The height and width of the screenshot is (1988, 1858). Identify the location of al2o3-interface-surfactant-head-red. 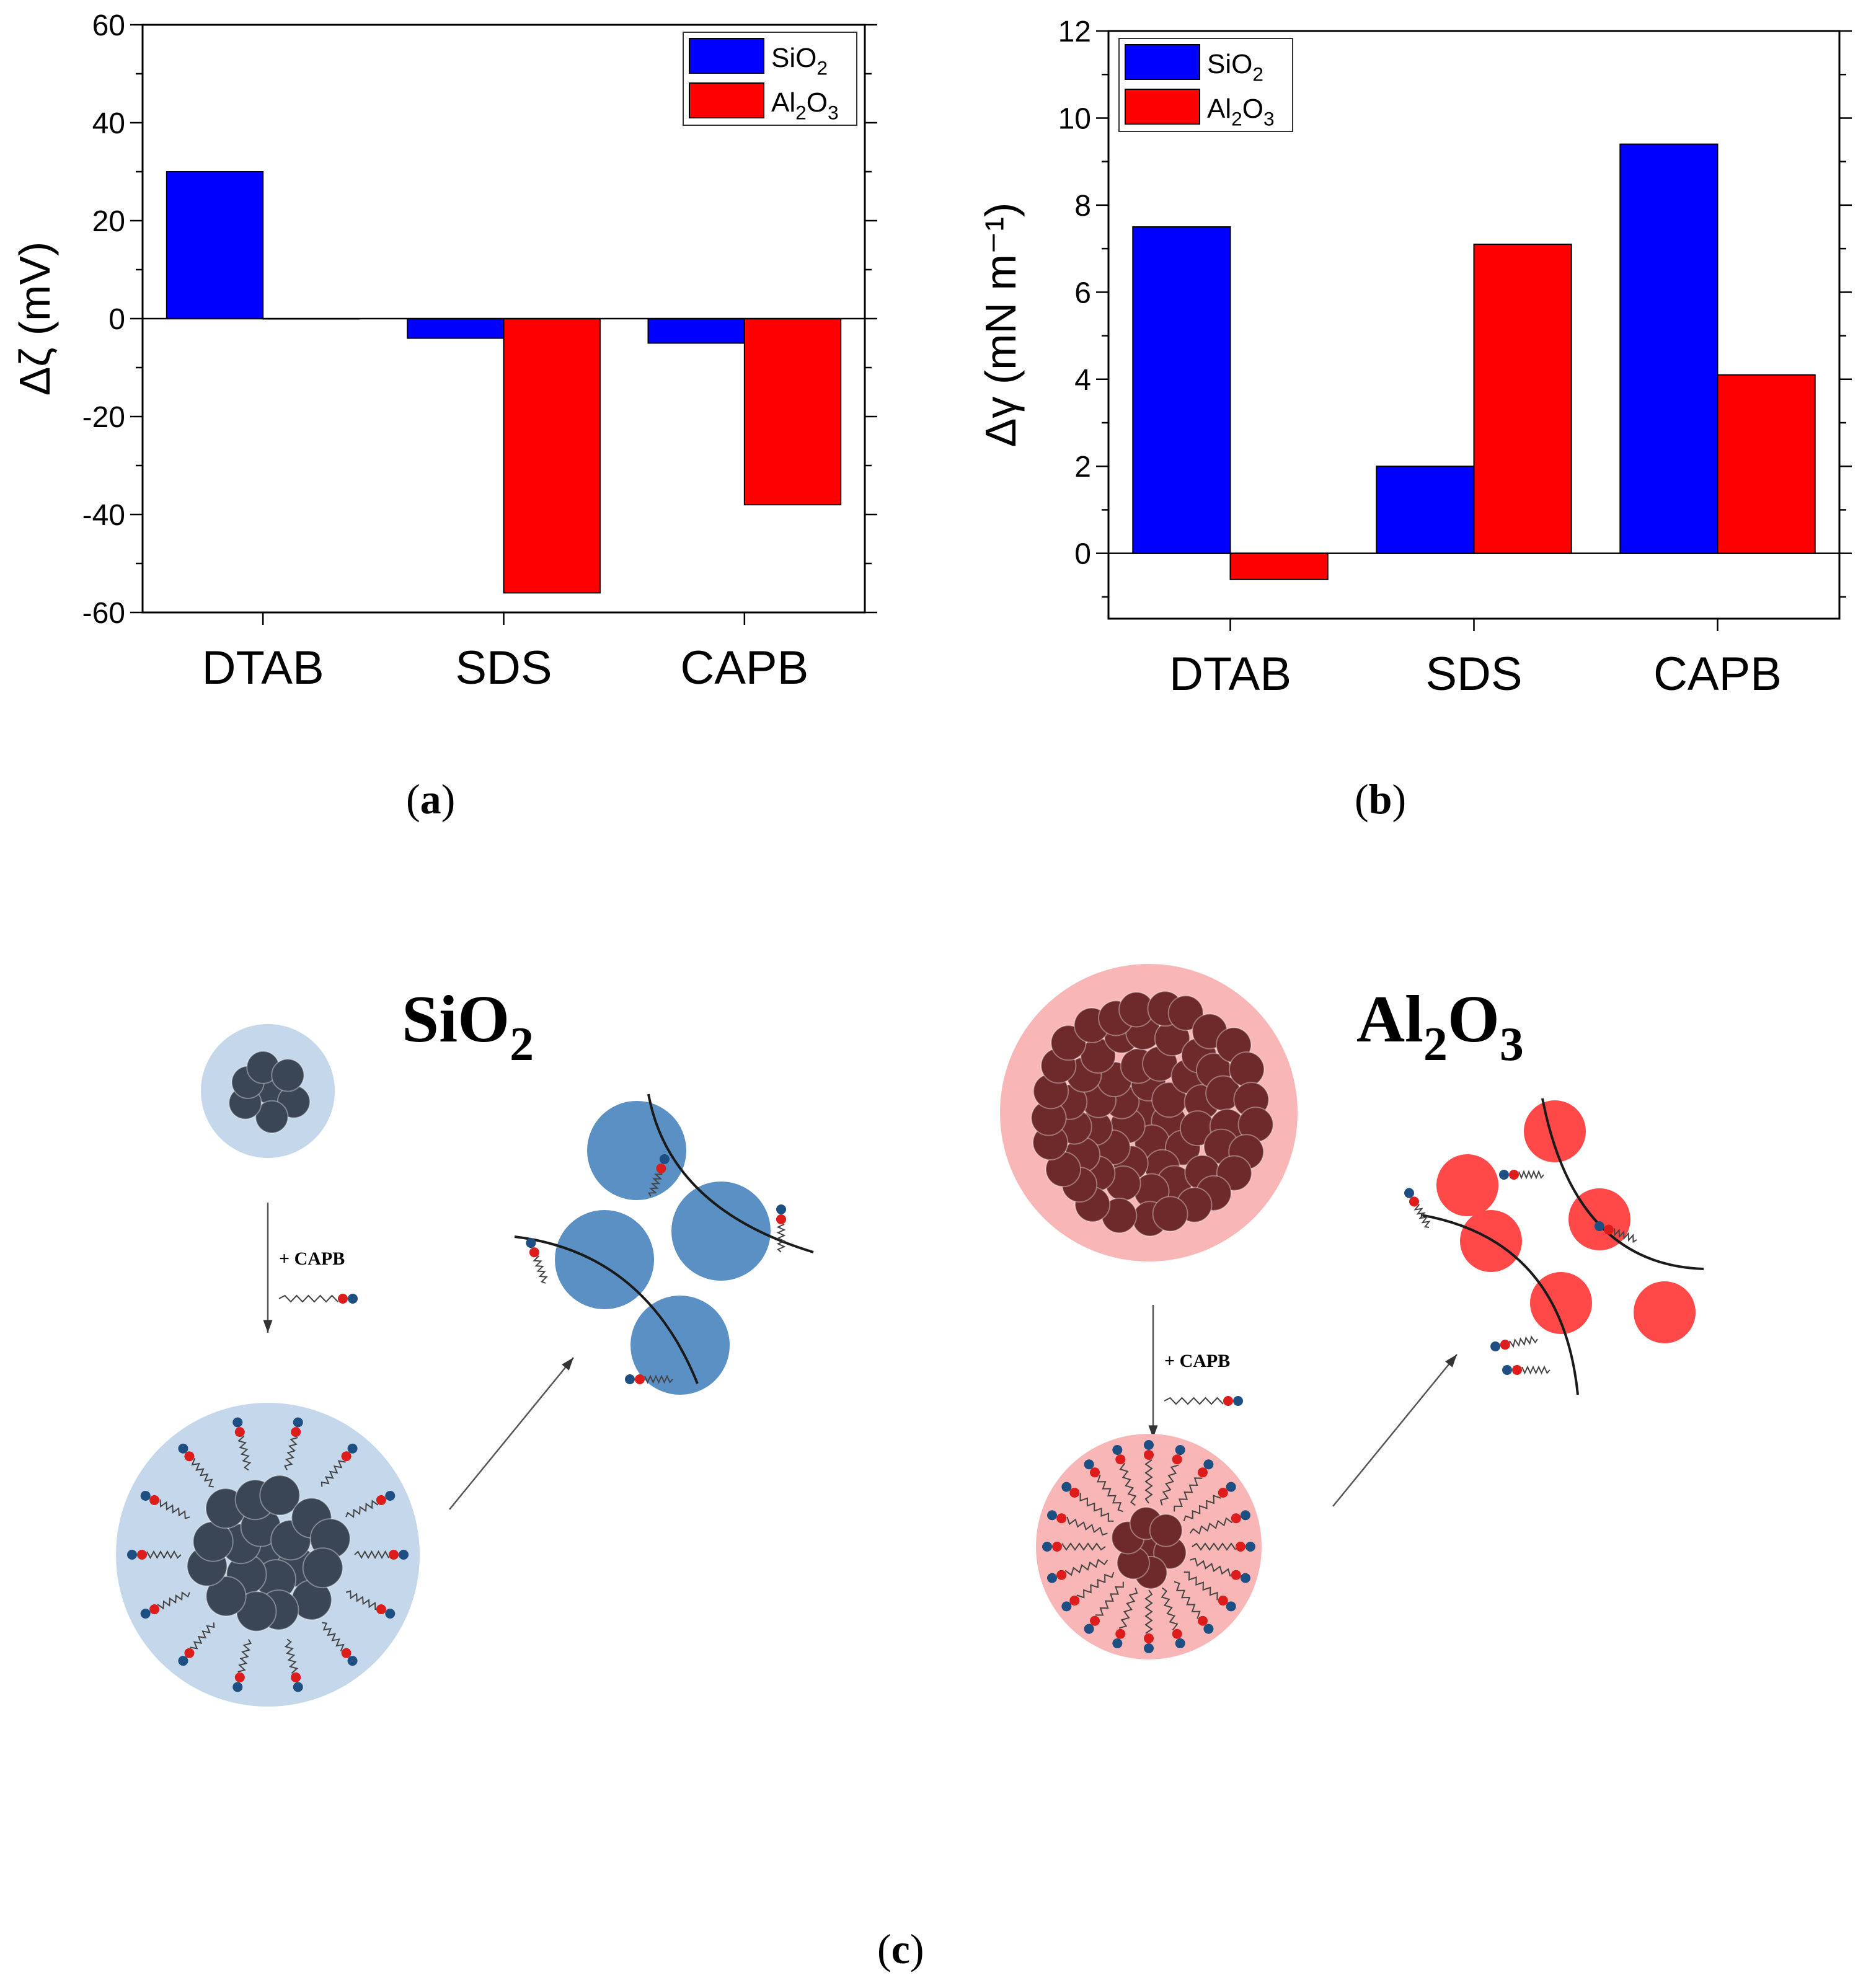
(1505, 1345).